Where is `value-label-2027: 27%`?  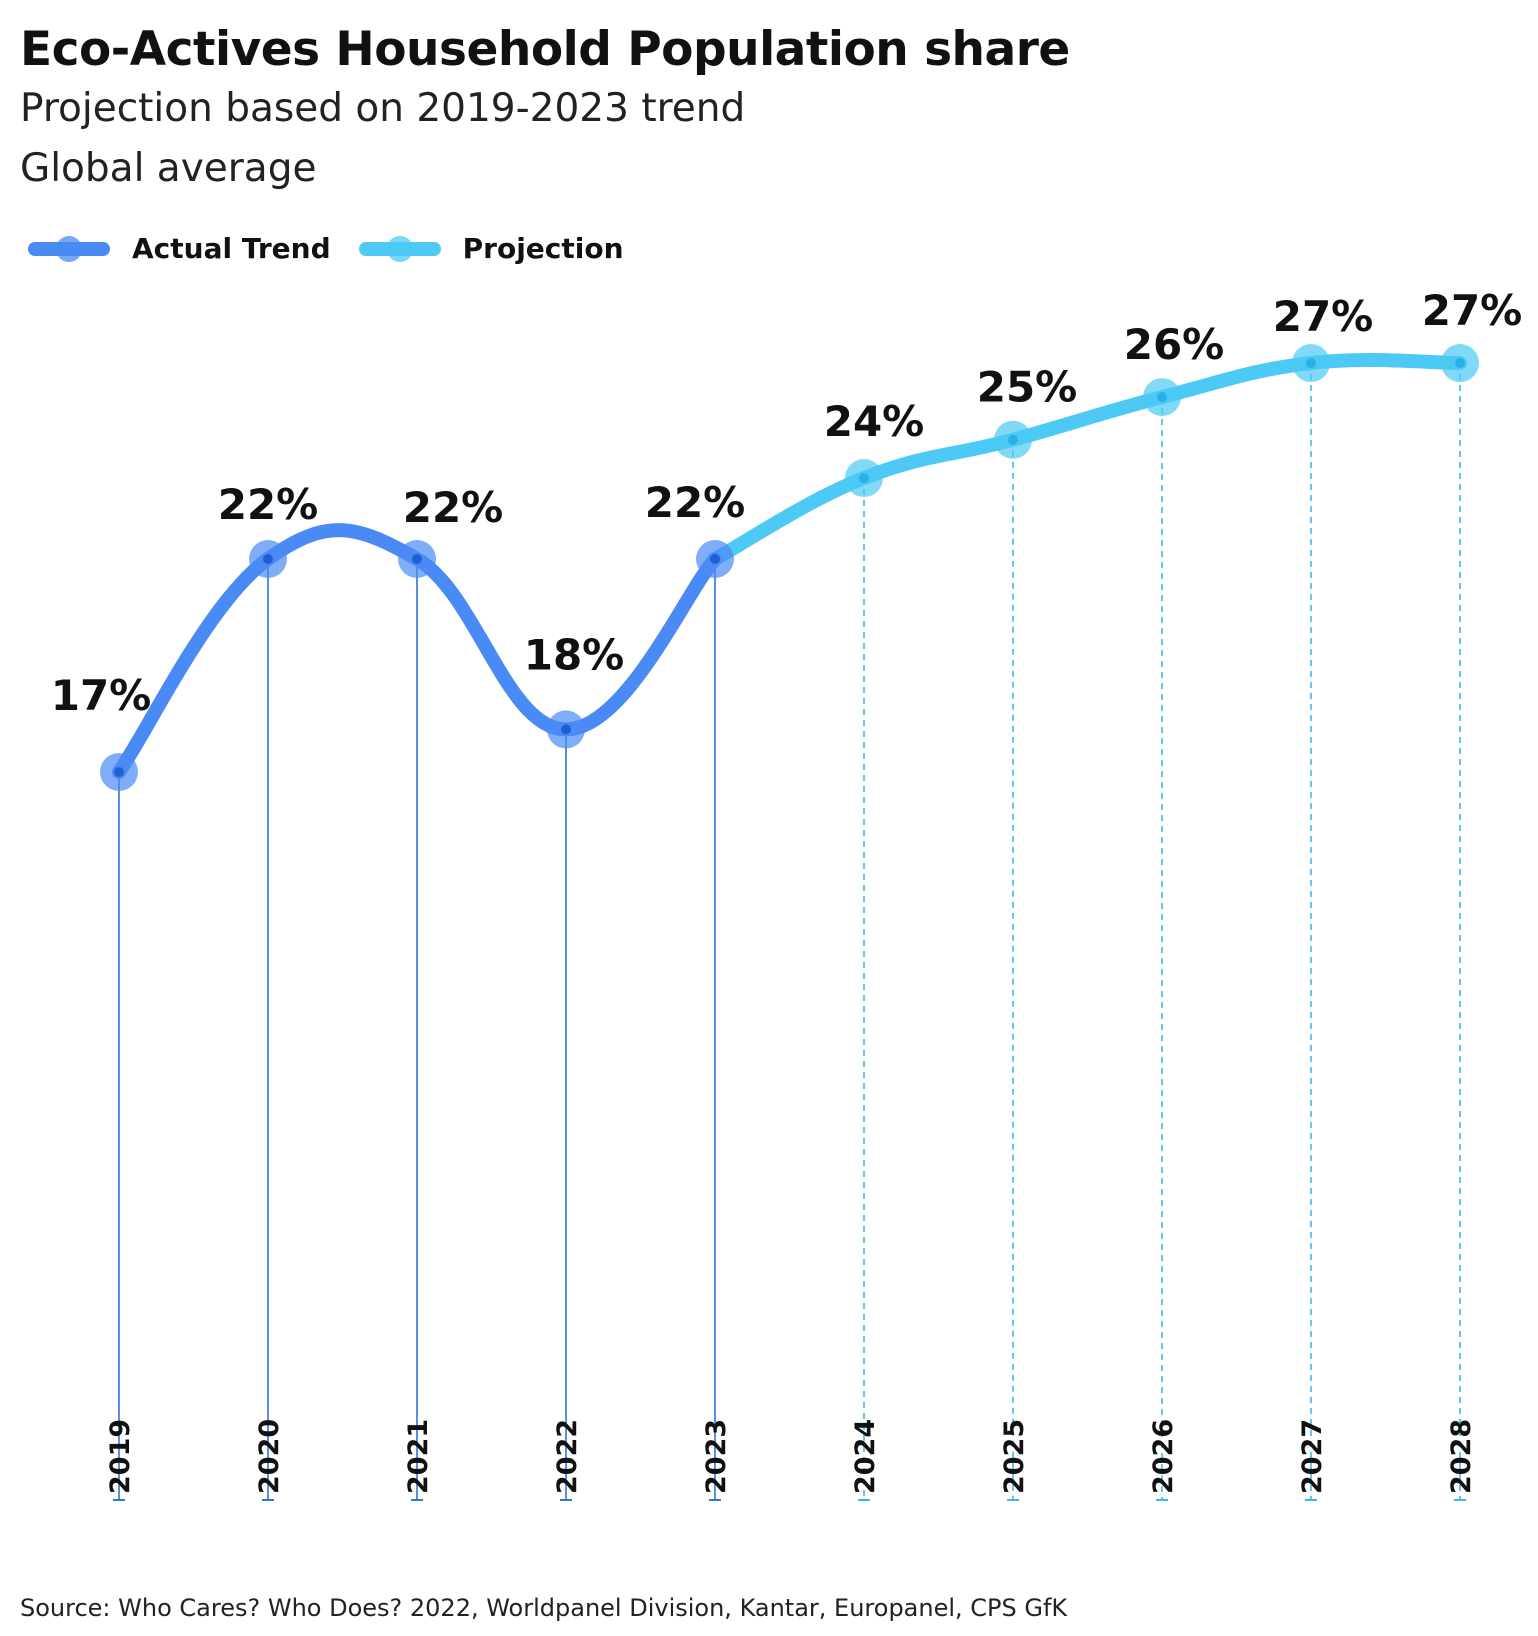
value-label-2027: 27% is located at coordinates (1323, 316).